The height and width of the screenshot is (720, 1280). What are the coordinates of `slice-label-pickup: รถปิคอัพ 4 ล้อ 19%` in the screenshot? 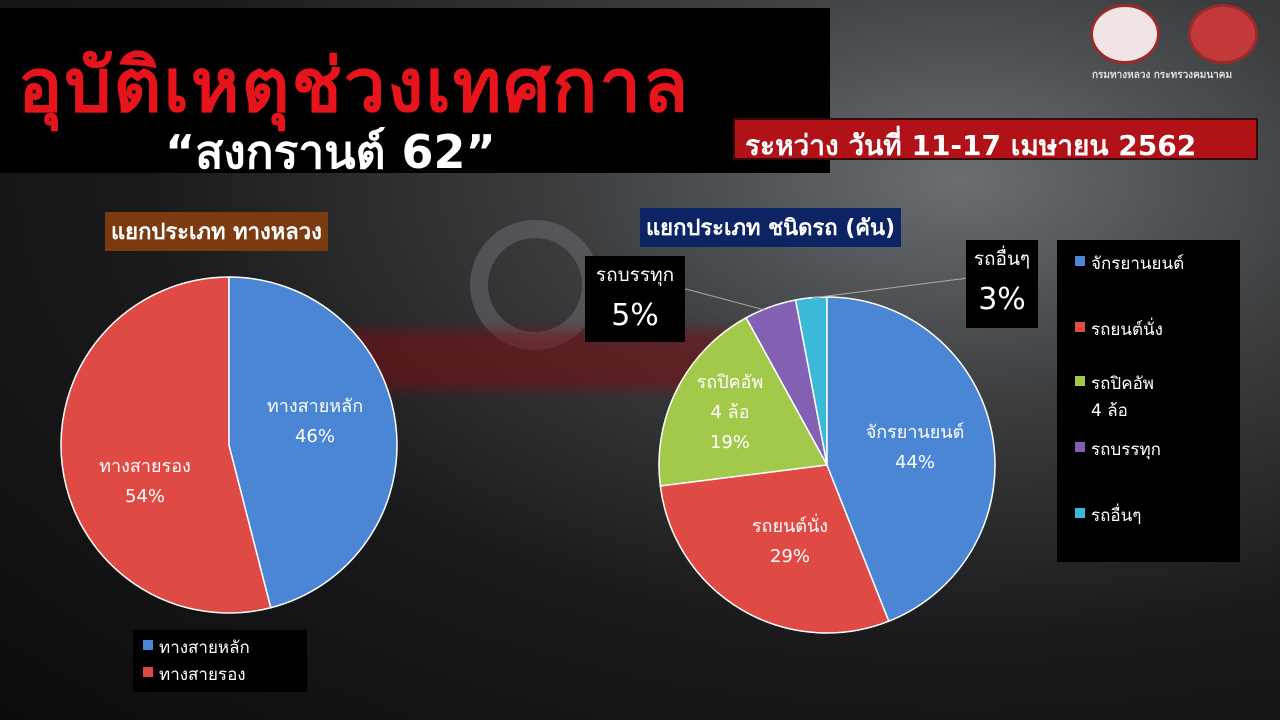 It's located at (730, 412).